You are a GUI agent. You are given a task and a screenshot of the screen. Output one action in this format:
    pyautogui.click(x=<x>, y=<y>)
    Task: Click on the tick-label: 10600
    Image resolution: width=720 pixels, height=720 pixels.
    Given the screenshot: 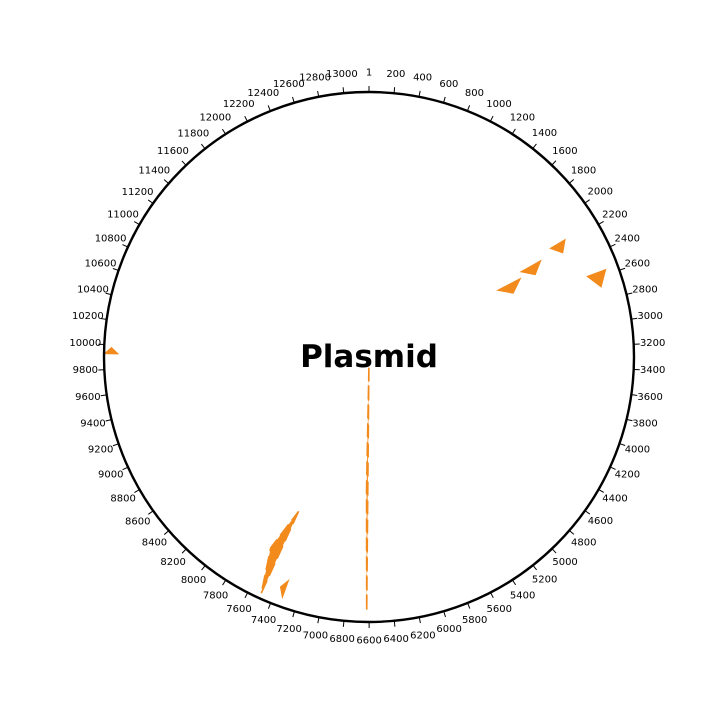 What is the action you would take?
    pyautogui.click(x=101, y=264)
    